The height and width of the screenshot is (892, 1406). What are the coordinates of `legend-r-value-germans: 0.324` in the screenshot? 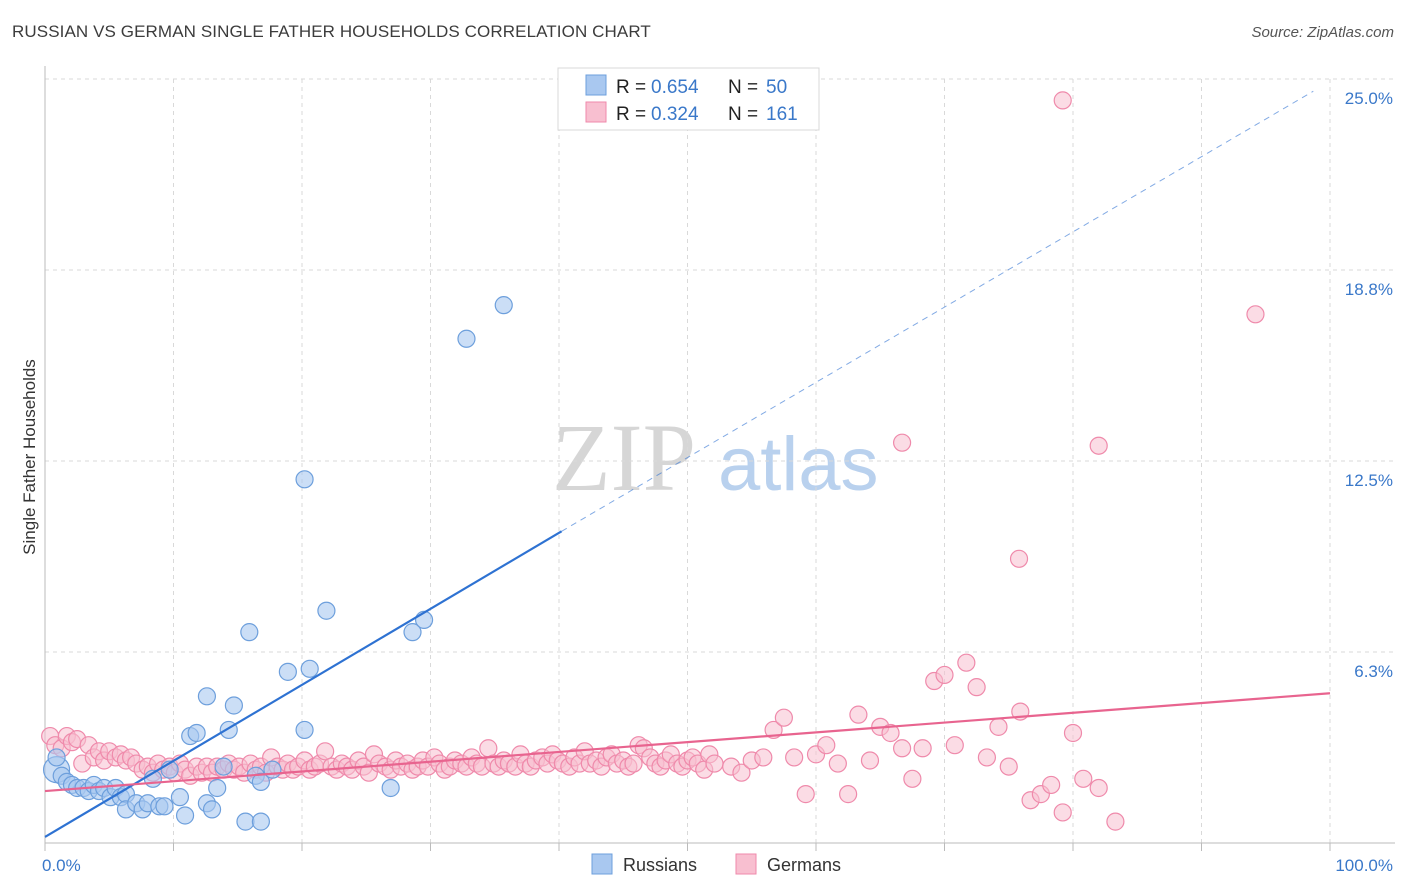 It's located at (675, 114).